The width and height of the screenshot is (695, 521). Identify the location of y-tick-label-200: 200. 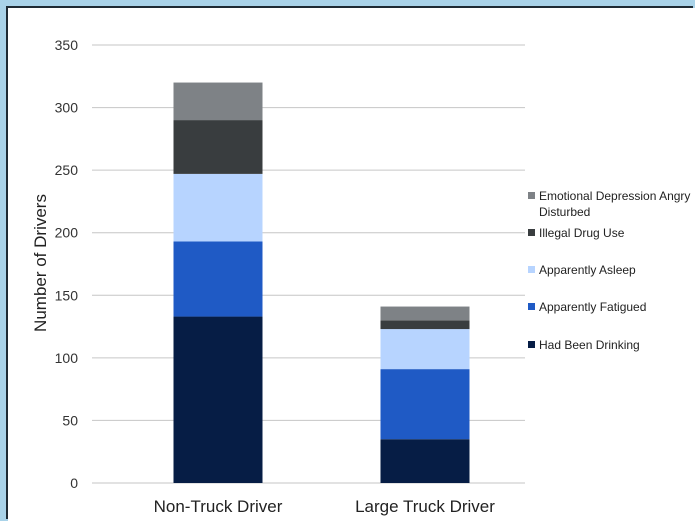
(67, 233).